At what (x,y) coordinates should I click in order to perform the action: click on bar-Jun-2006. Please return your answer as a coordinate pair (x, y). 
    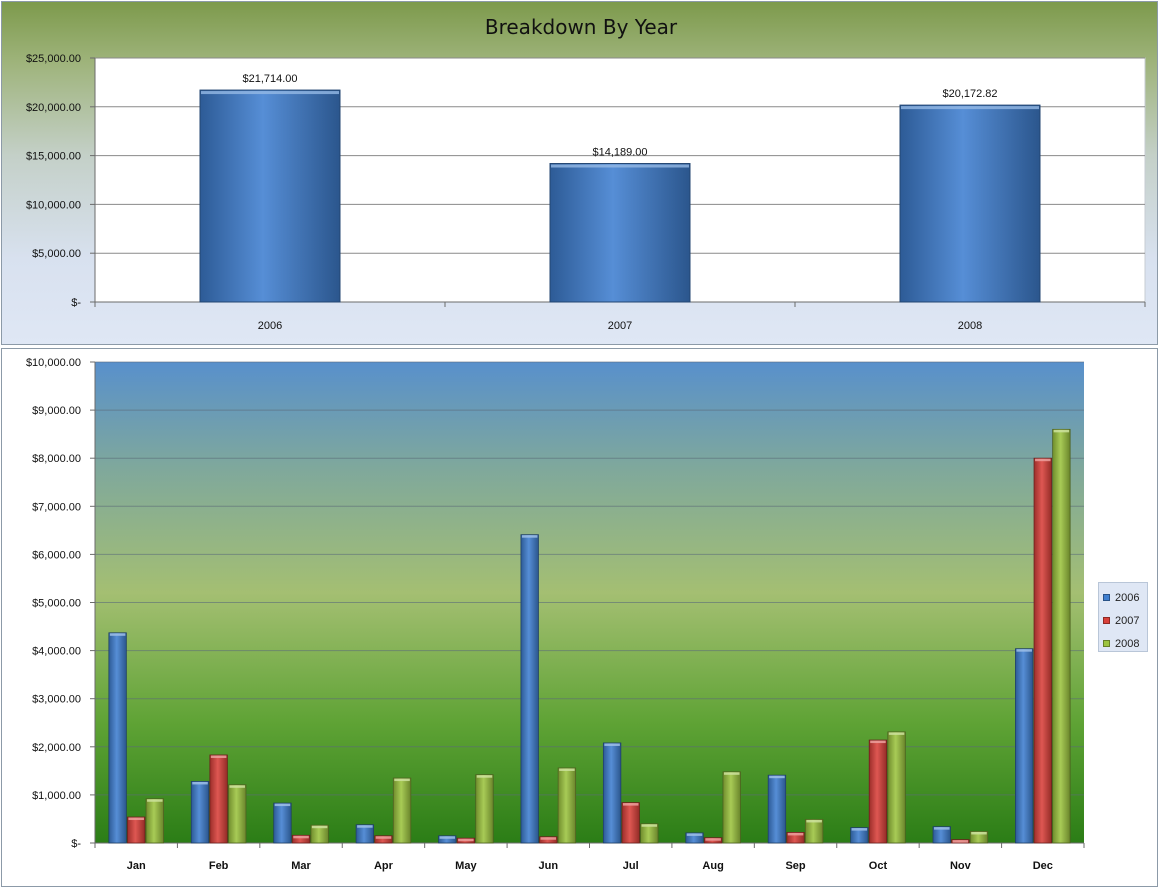
    Looking at the image, I should click on (529, 689).